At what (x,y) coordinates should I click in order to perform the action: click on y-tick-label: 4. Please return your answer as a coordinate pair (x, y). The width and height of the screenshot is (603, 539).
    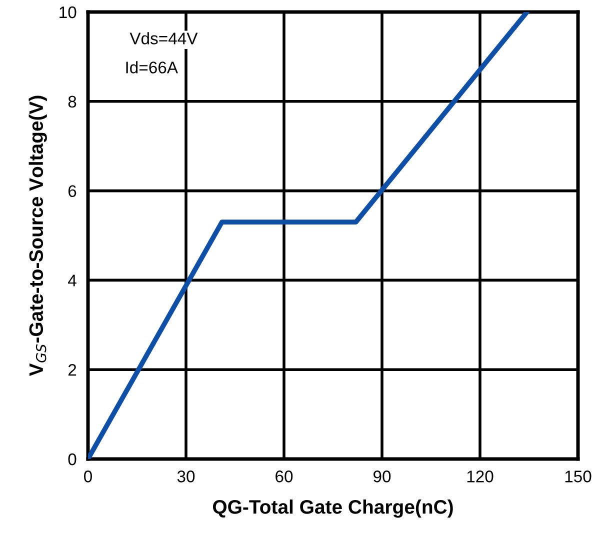
    Looking at the image, I should click on (72, 280).